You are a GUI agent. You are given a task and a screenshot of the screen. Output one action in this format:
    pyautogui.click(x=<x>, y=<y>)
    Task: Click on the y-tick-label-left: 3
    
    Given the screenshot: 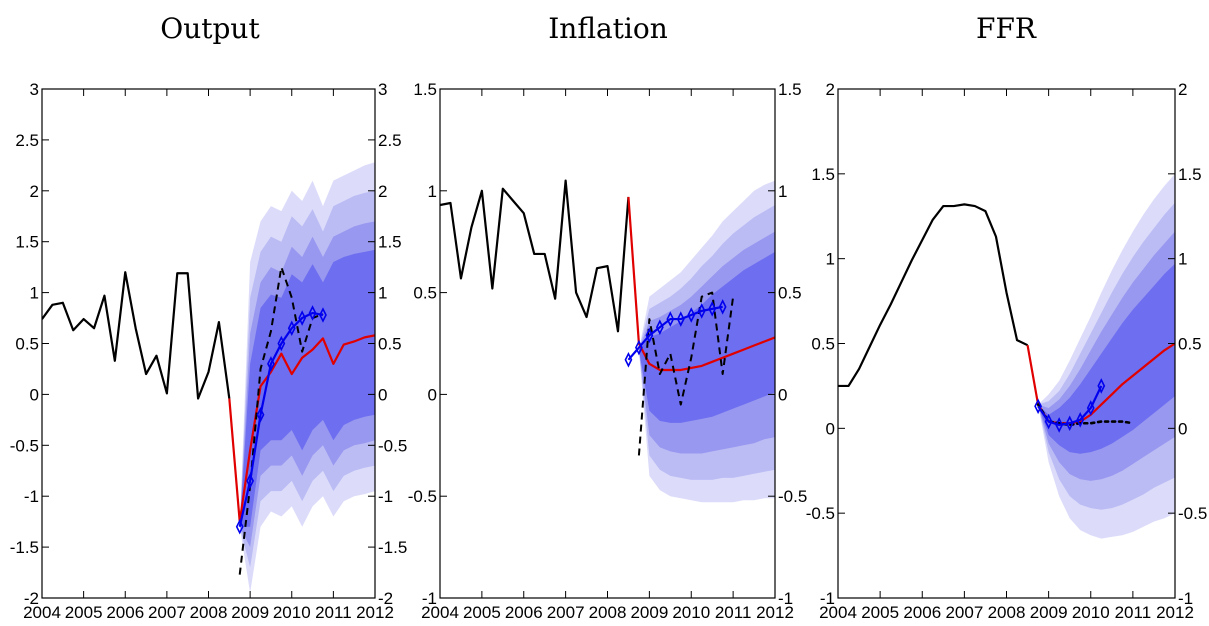 What is the action you would take?
    pyautogui.click(x=34, y=89)
    